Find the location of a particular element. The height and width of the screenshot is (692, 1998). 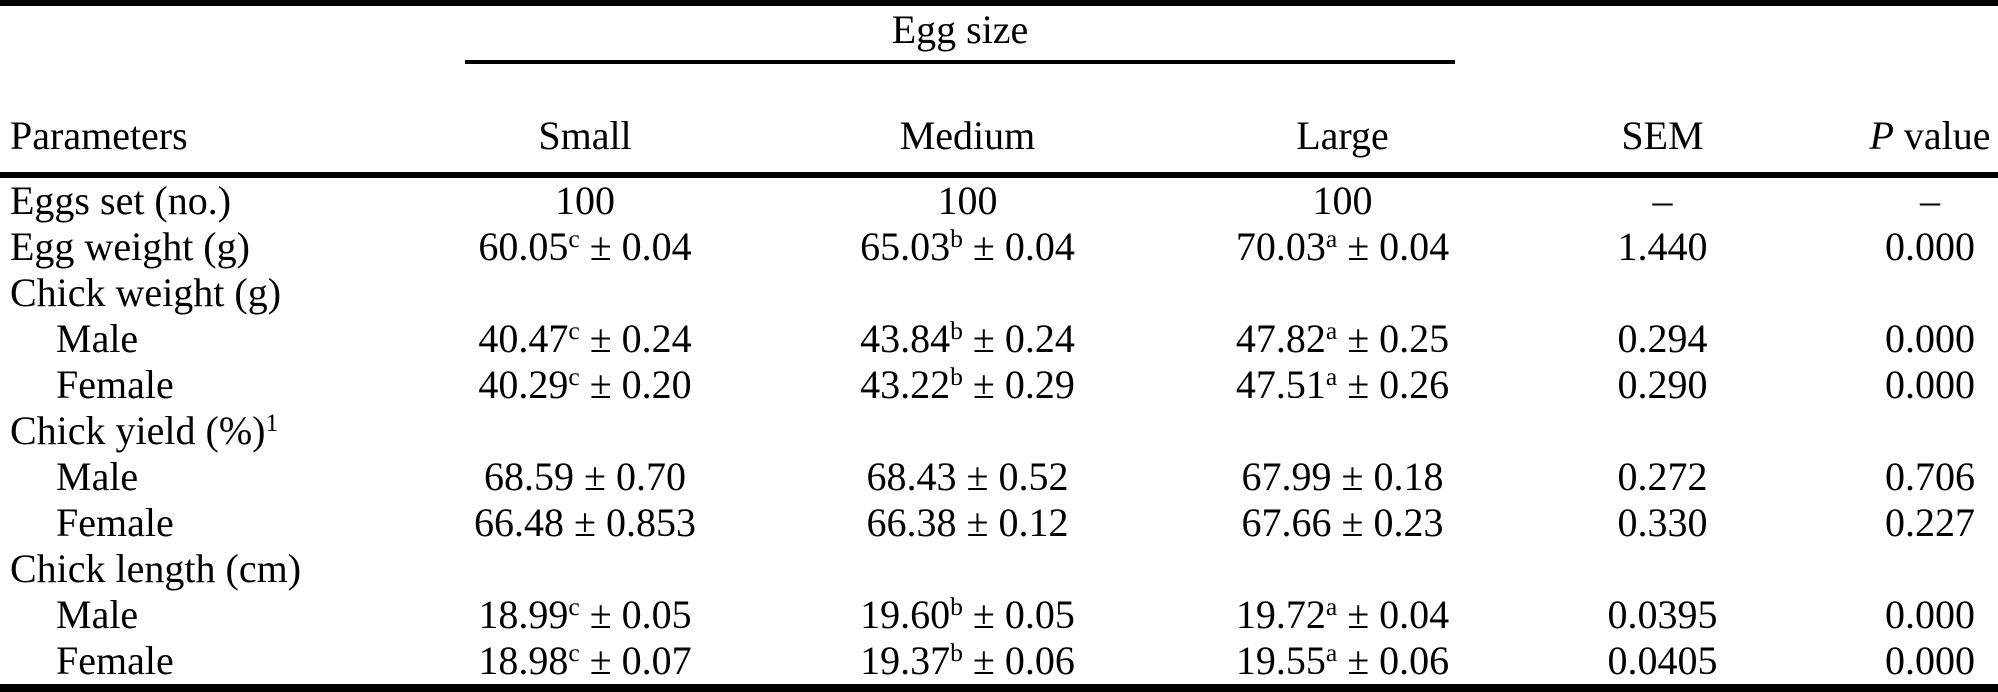

cell-value: 19.60b ± 0.05 is located at coordinates (967, 614).